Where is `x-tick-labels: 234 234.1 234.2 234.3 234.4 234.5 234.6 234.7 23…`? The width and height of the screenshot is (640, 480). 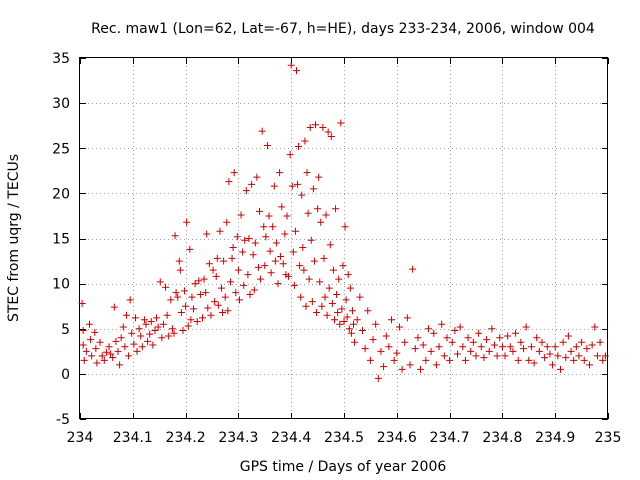 x-tick-labels: 234 234.1 234.2 234.3 234.4 234.5 234.6 234.7 23… is located at coordinates (344, 438).